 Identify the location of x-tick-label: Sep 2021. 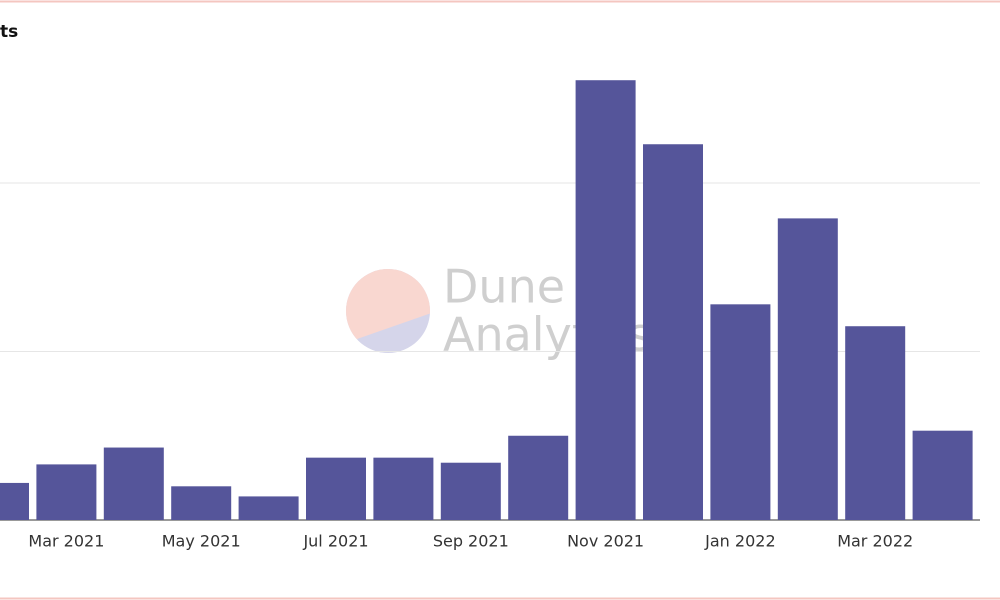
(471, 541).